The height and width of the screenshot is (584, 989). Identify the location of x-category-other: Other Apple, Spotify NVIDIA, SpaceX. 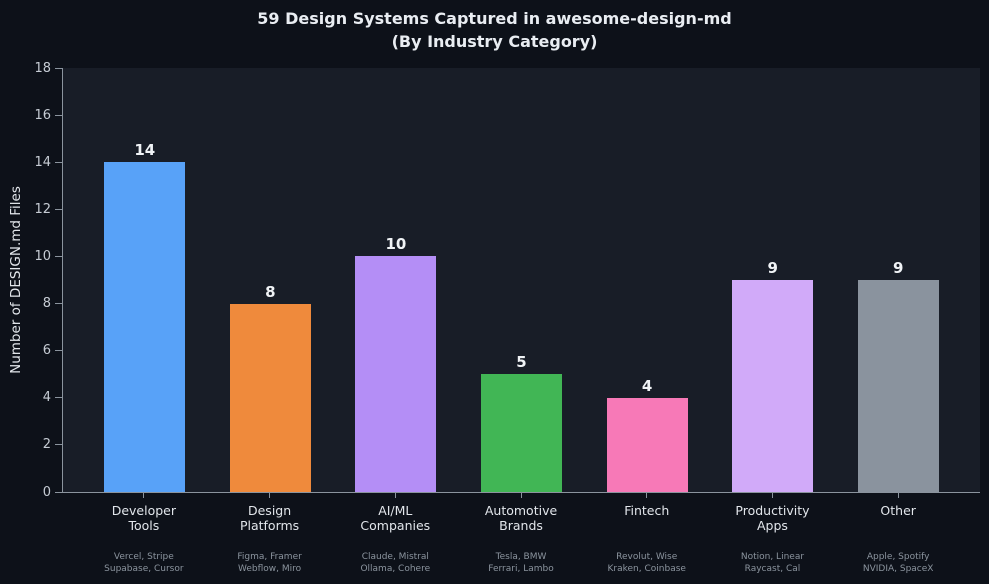
(898, 534).